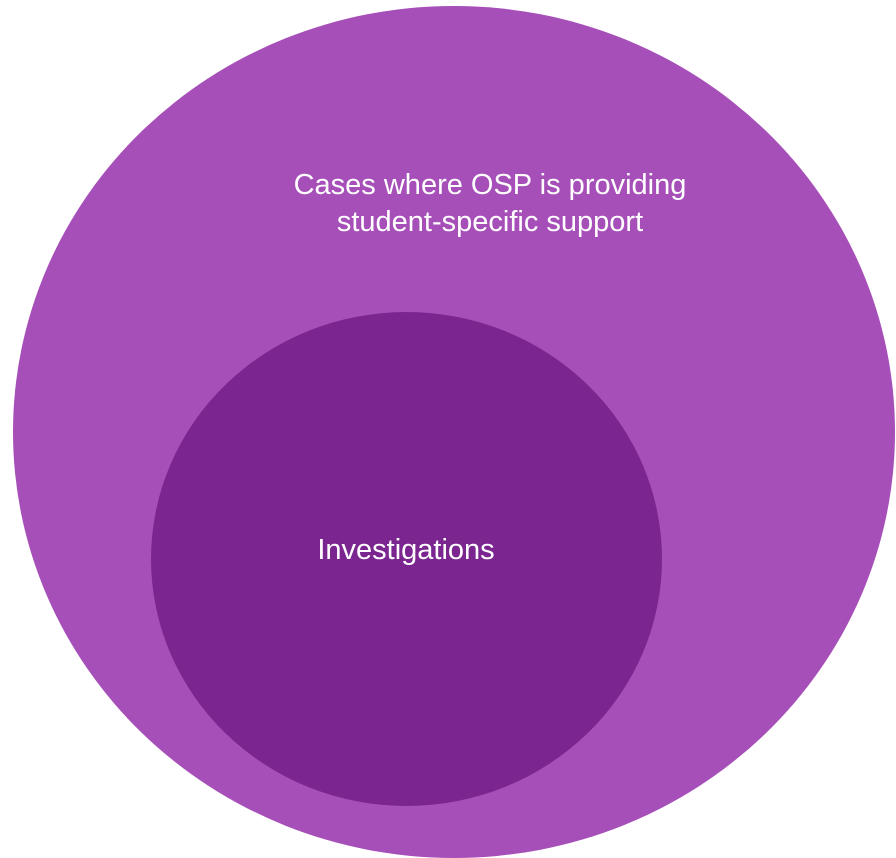 The width and height of the screenshot is (896, 858). I want to click on outer-set-label-line1: Cases where OSP is providing, so click(490, 185).